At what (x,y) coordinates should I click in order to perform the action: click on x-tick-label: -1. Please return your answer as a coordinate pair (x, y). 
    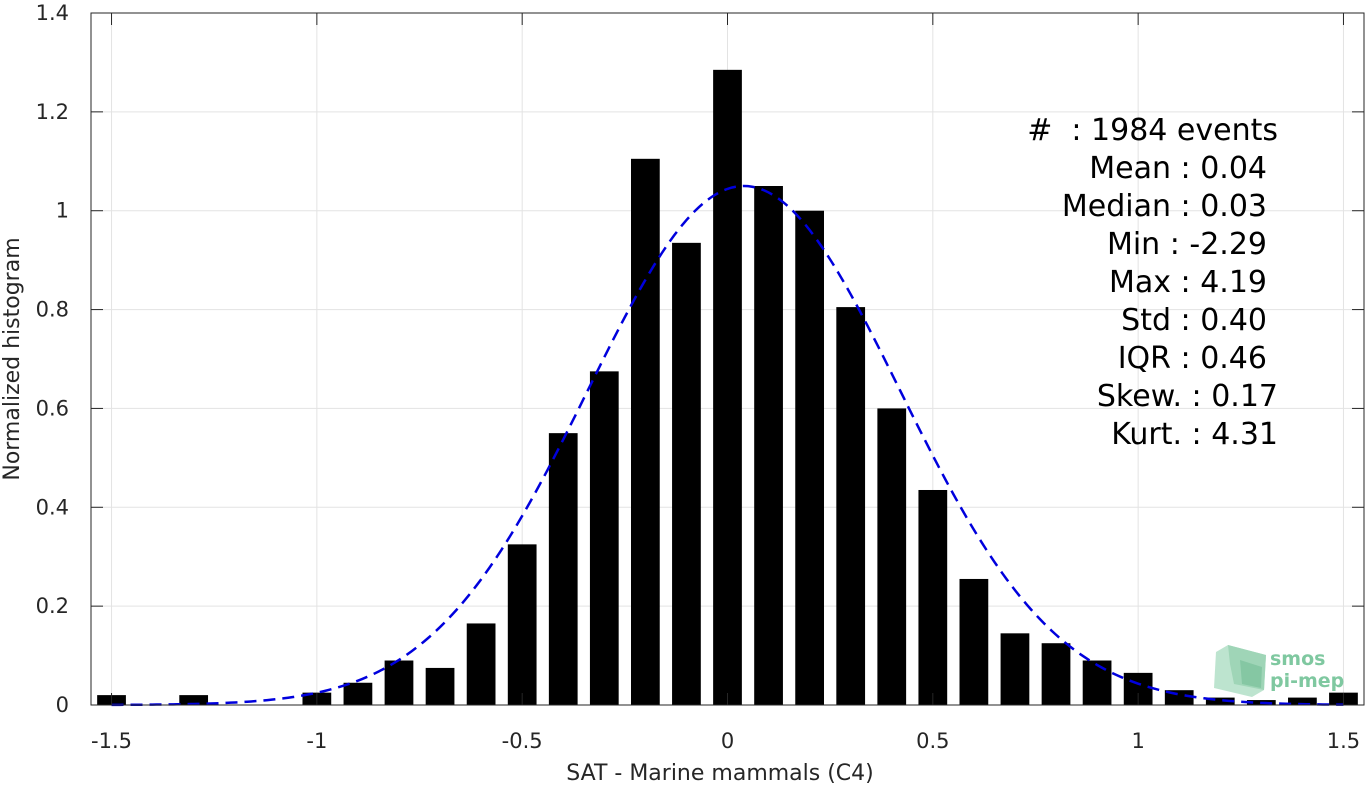
    Looking at the image, I should click on (316, 741).